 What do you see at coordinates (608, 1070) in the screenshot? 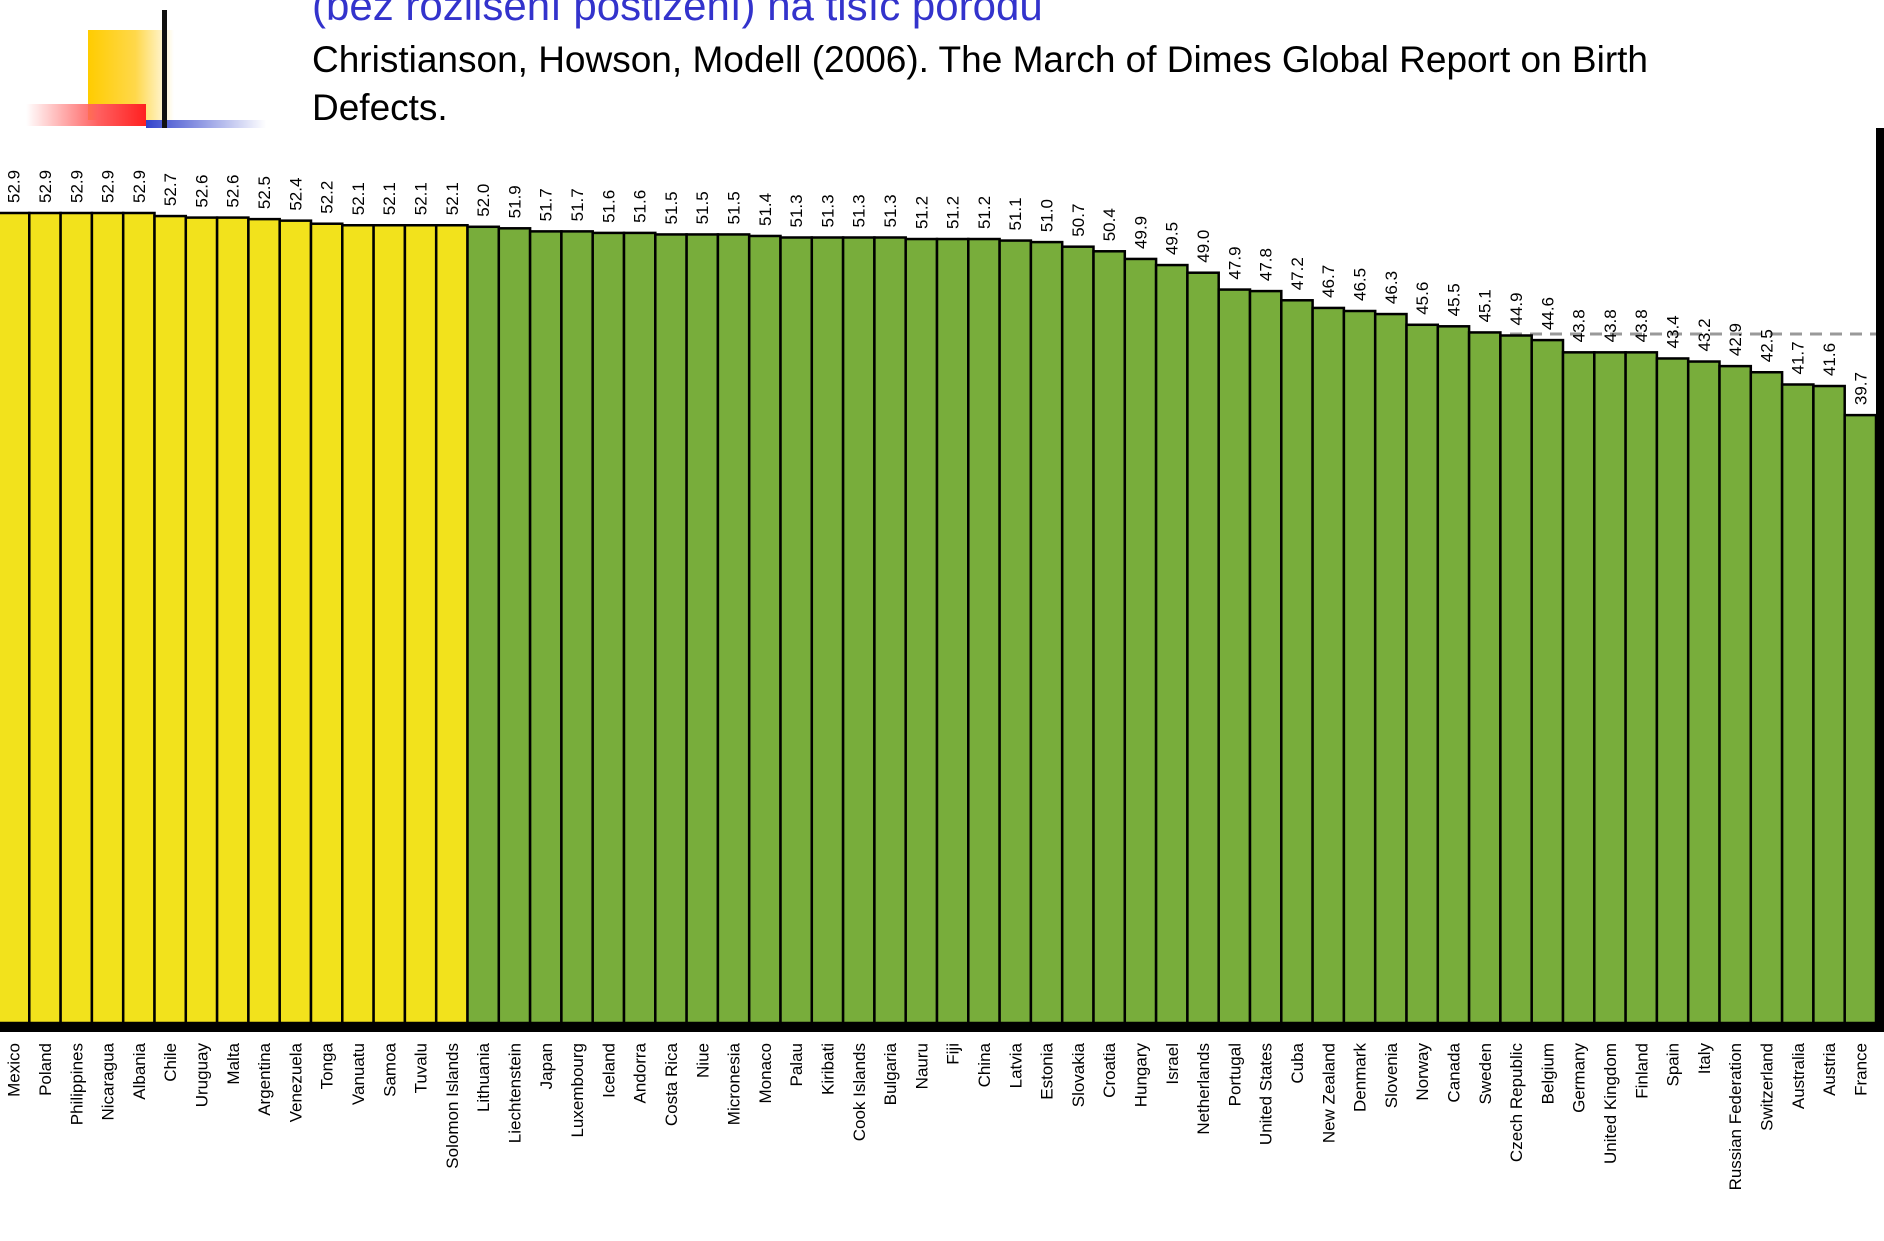
I see `category-label-19: Iceland` at bounding box center [608, 1070].